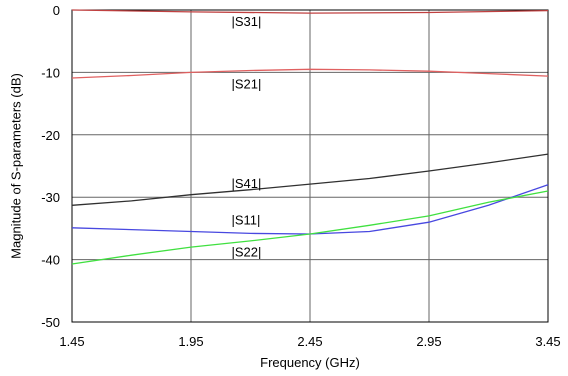 The height and width of the screenshot is (376, 568). What do you see at coordinates (246, 183) in the screenshot?
I see `series-label-s41: |S41|` at bounding box center [246, 183].